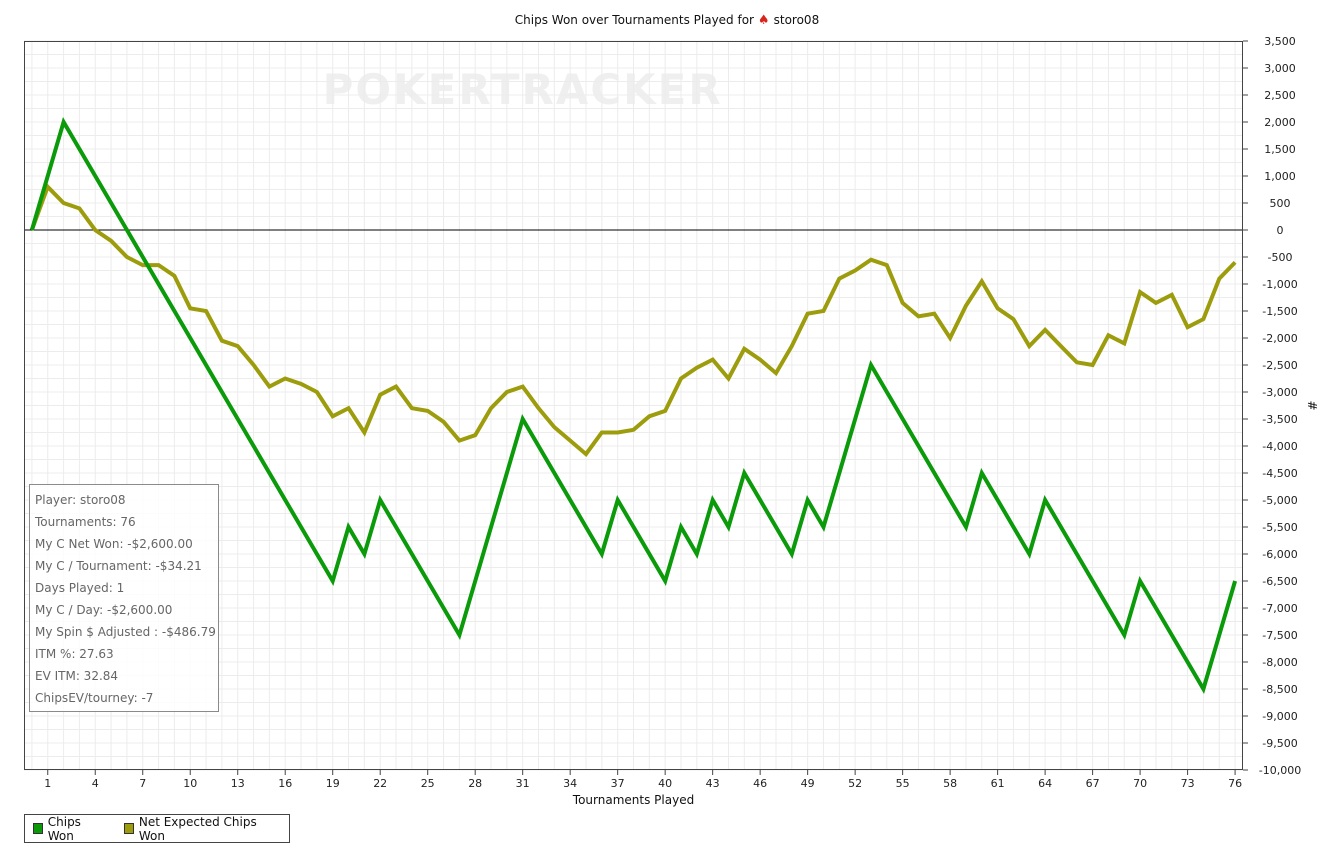 This screenshot has width=1335, height=857. I want to click on x-tick-label: 61, so click(998, 783).